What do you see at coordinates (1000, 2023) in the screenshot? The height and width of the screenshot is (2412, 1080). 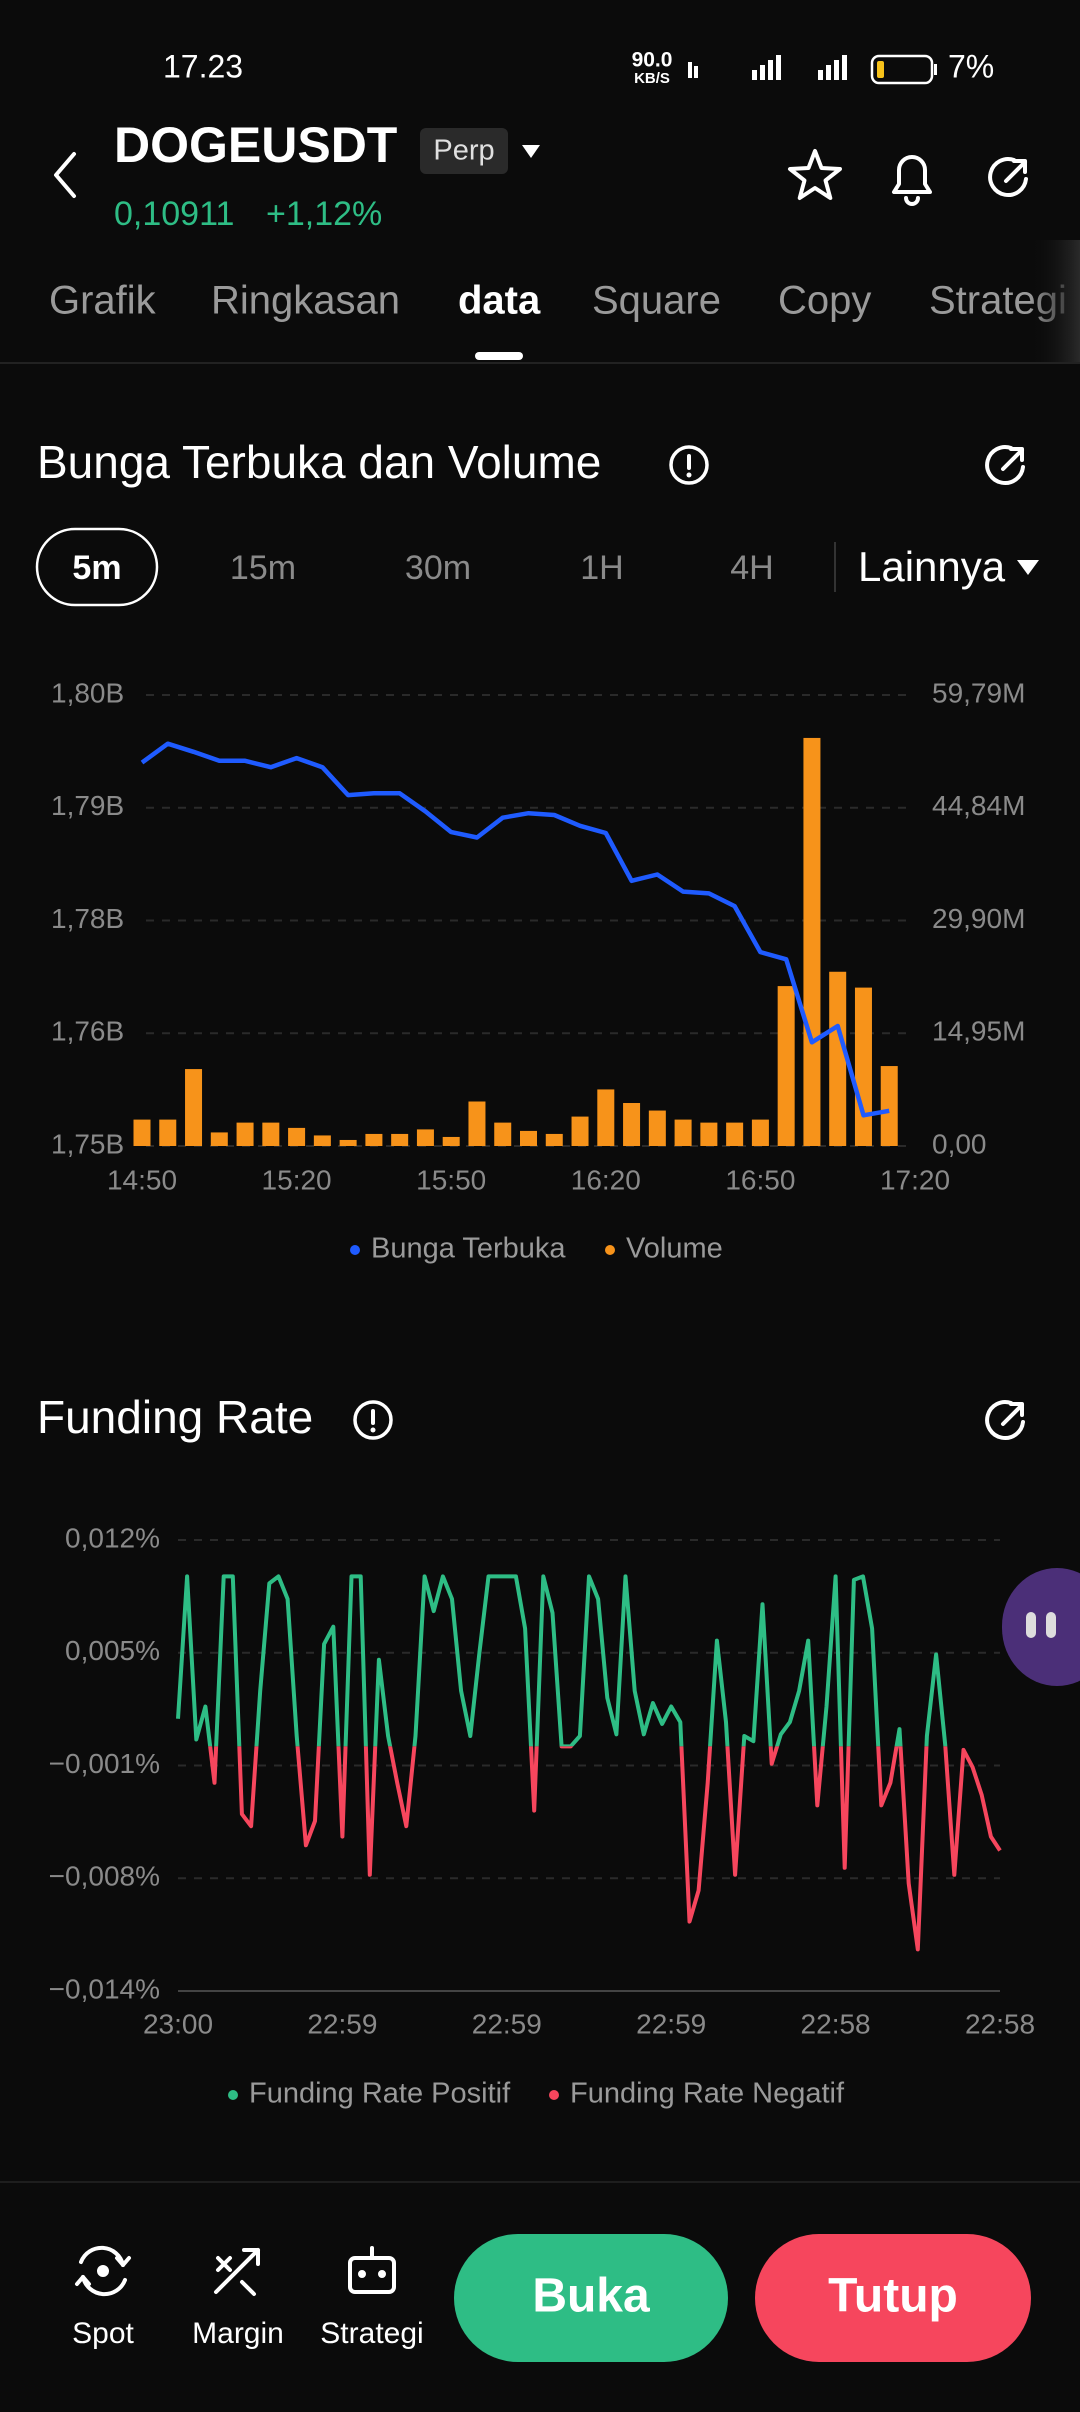 I see `x-tick-label: 22:58` at bounding box center [1000, 2023].